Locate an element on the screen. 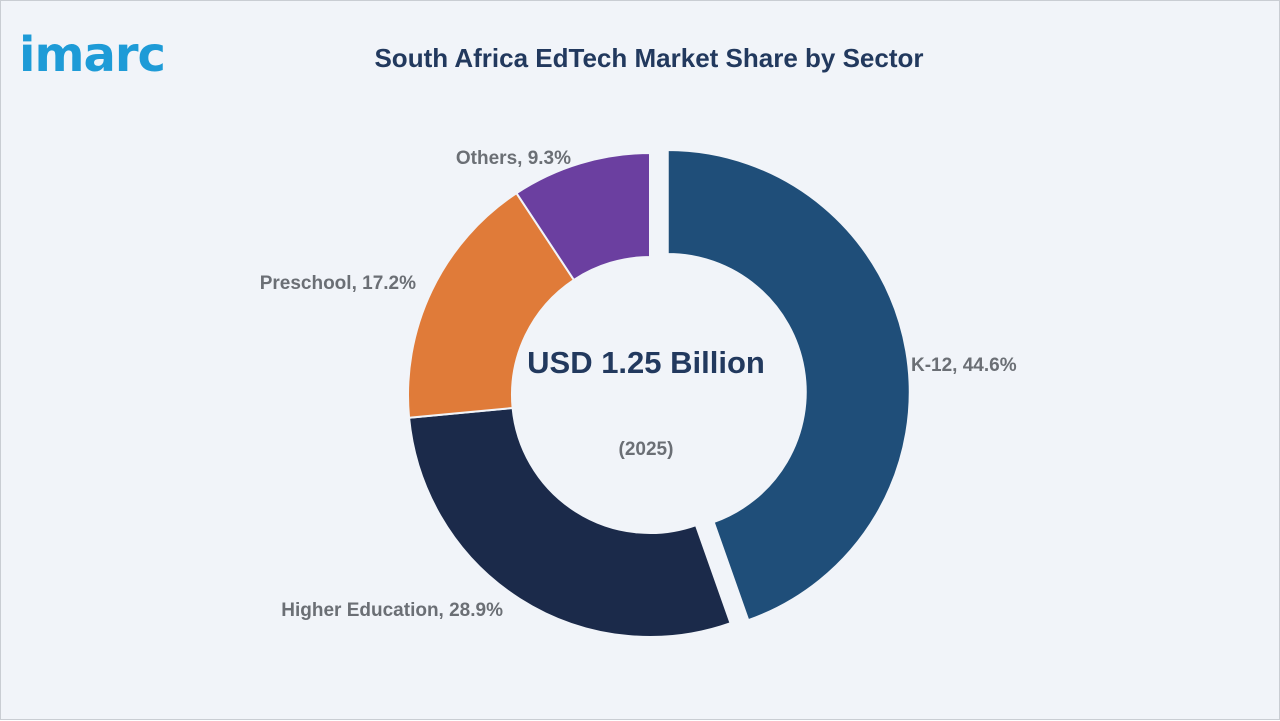 The image size is (1280, 721). center-year: (2025) is located at coordinates (646, 449).